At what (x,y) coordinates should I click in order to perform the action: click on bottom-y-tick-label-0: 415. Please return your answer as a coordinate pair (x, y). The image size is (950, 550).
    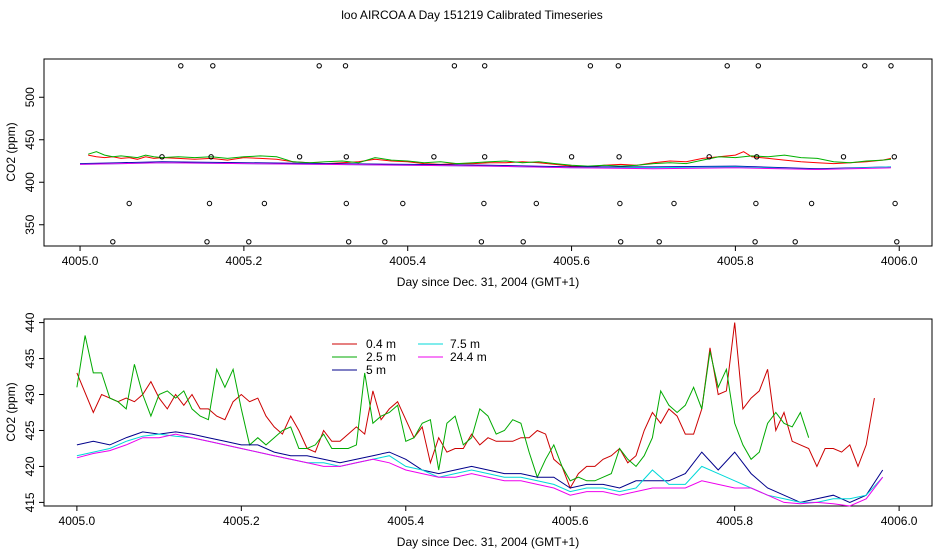
    Looking at the image, I should click on (30, 502).